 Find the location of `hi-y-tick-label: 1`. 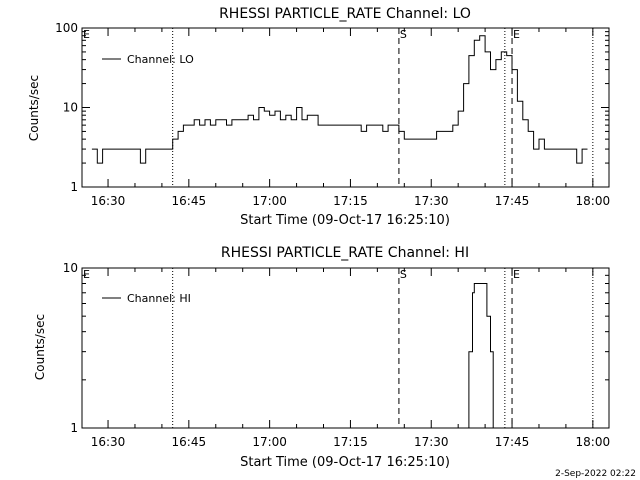

hi-y-tick-label: 1 is located at coordinates (74, 428).